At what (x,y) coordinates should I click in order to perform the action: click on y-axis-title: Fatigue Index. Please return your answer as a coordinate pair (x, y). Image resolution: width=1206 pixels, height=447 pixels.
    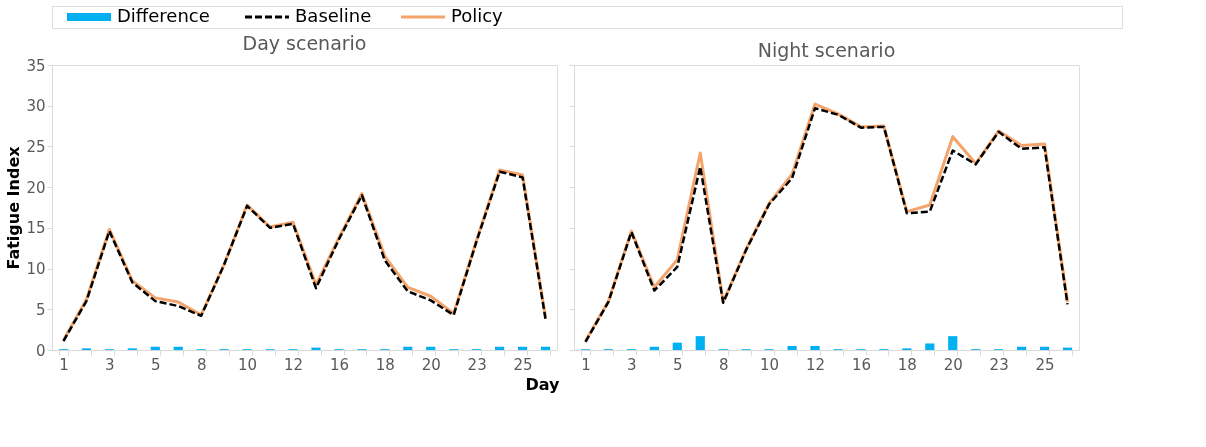
    Looking at the image, I should click on (14, 207).